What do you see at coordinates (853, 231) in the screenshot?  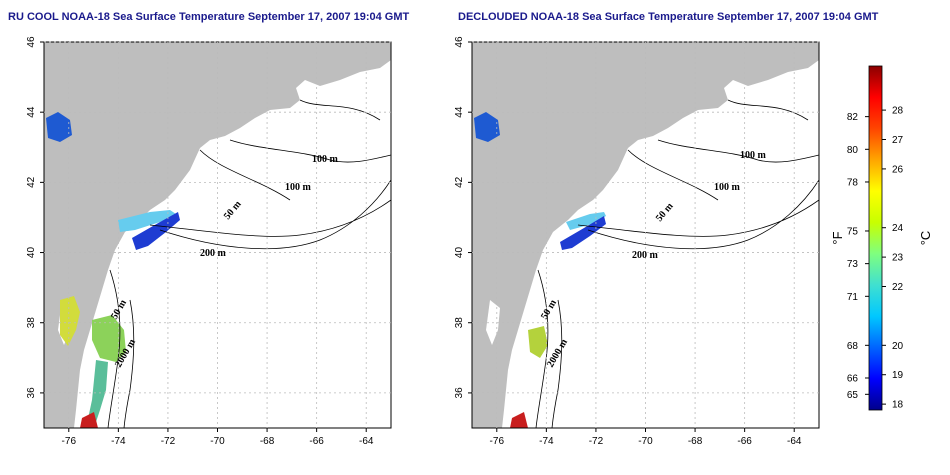 I see `fahrenheit-tick-label: 75` at bounding box center [853, 231].